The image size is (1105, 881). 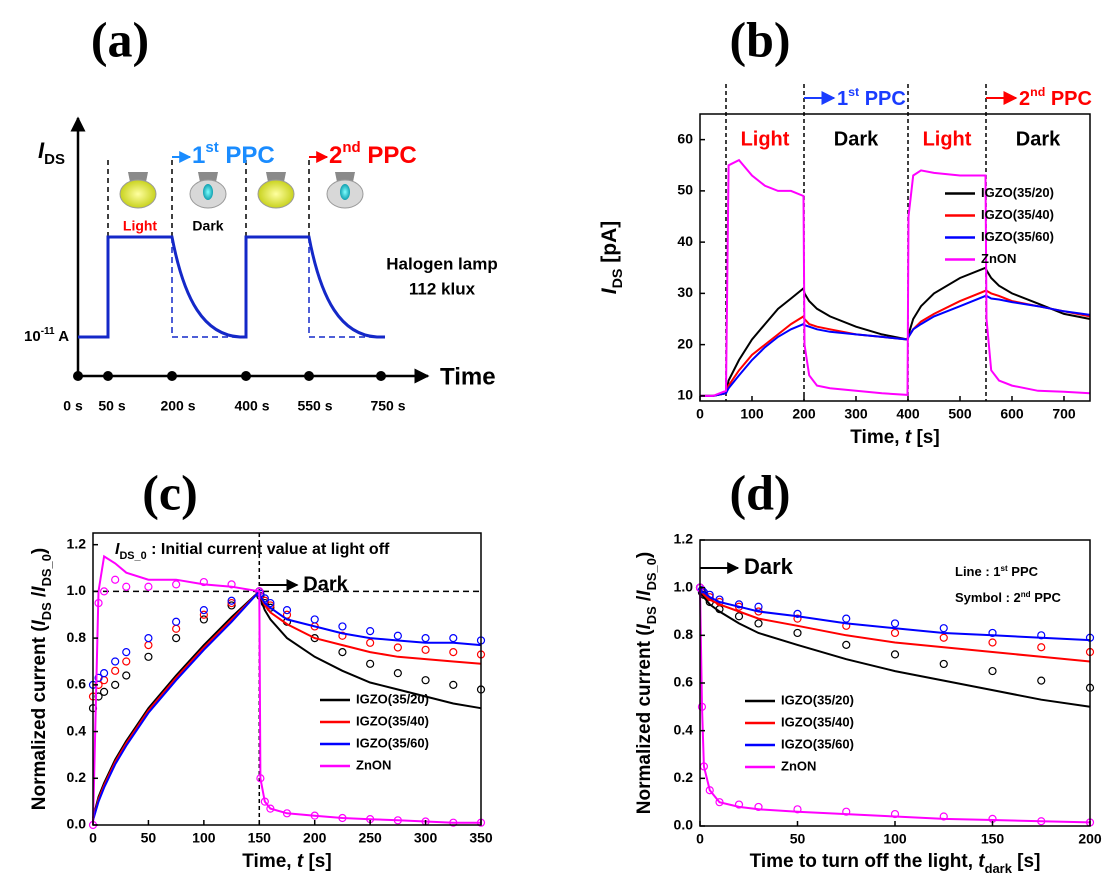 What do you see at coordinates (373, 154) in the screenshot?
I see `ppc-label: 2nd PPC` at bounding box center [373, 154].